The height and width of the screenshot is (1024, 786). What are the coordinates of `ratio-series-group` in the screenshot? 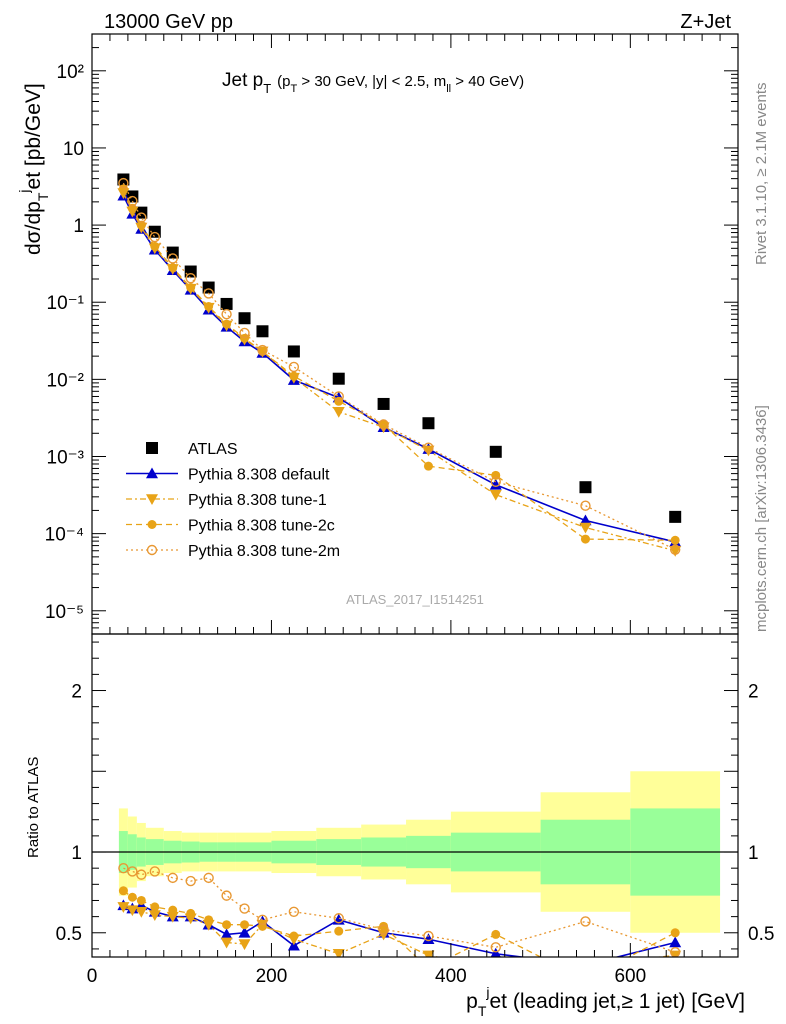 It's located at (399, 917).